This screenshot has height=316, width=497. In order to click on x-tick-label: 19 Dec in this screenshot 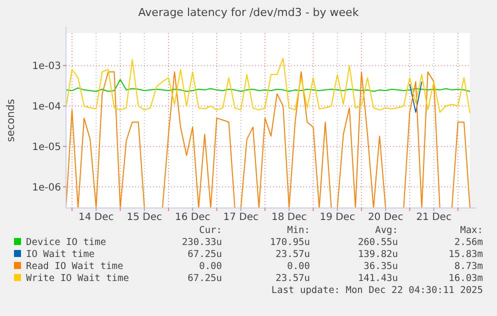, I will do `click(337, 217)`.